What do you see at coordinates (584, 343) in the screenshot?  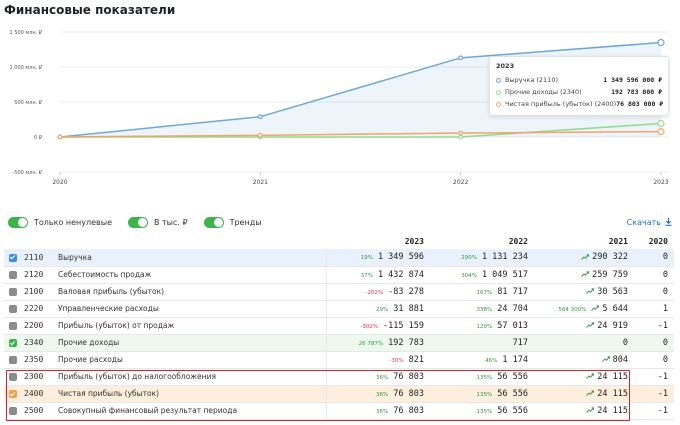 I see `cell-2021: 0` at bounding box center [584, 343].